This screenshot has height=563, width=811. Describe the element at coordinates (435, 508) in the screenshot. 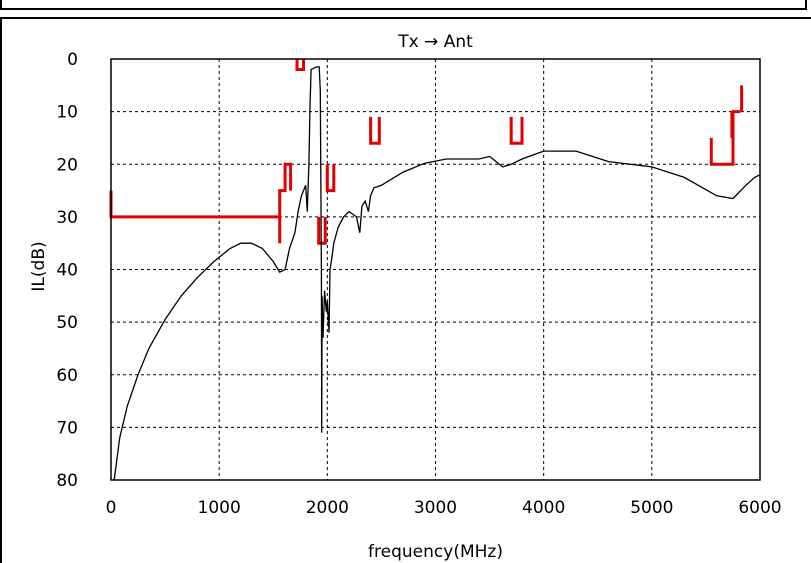

I see `x-tick-label: 3000` at that location.